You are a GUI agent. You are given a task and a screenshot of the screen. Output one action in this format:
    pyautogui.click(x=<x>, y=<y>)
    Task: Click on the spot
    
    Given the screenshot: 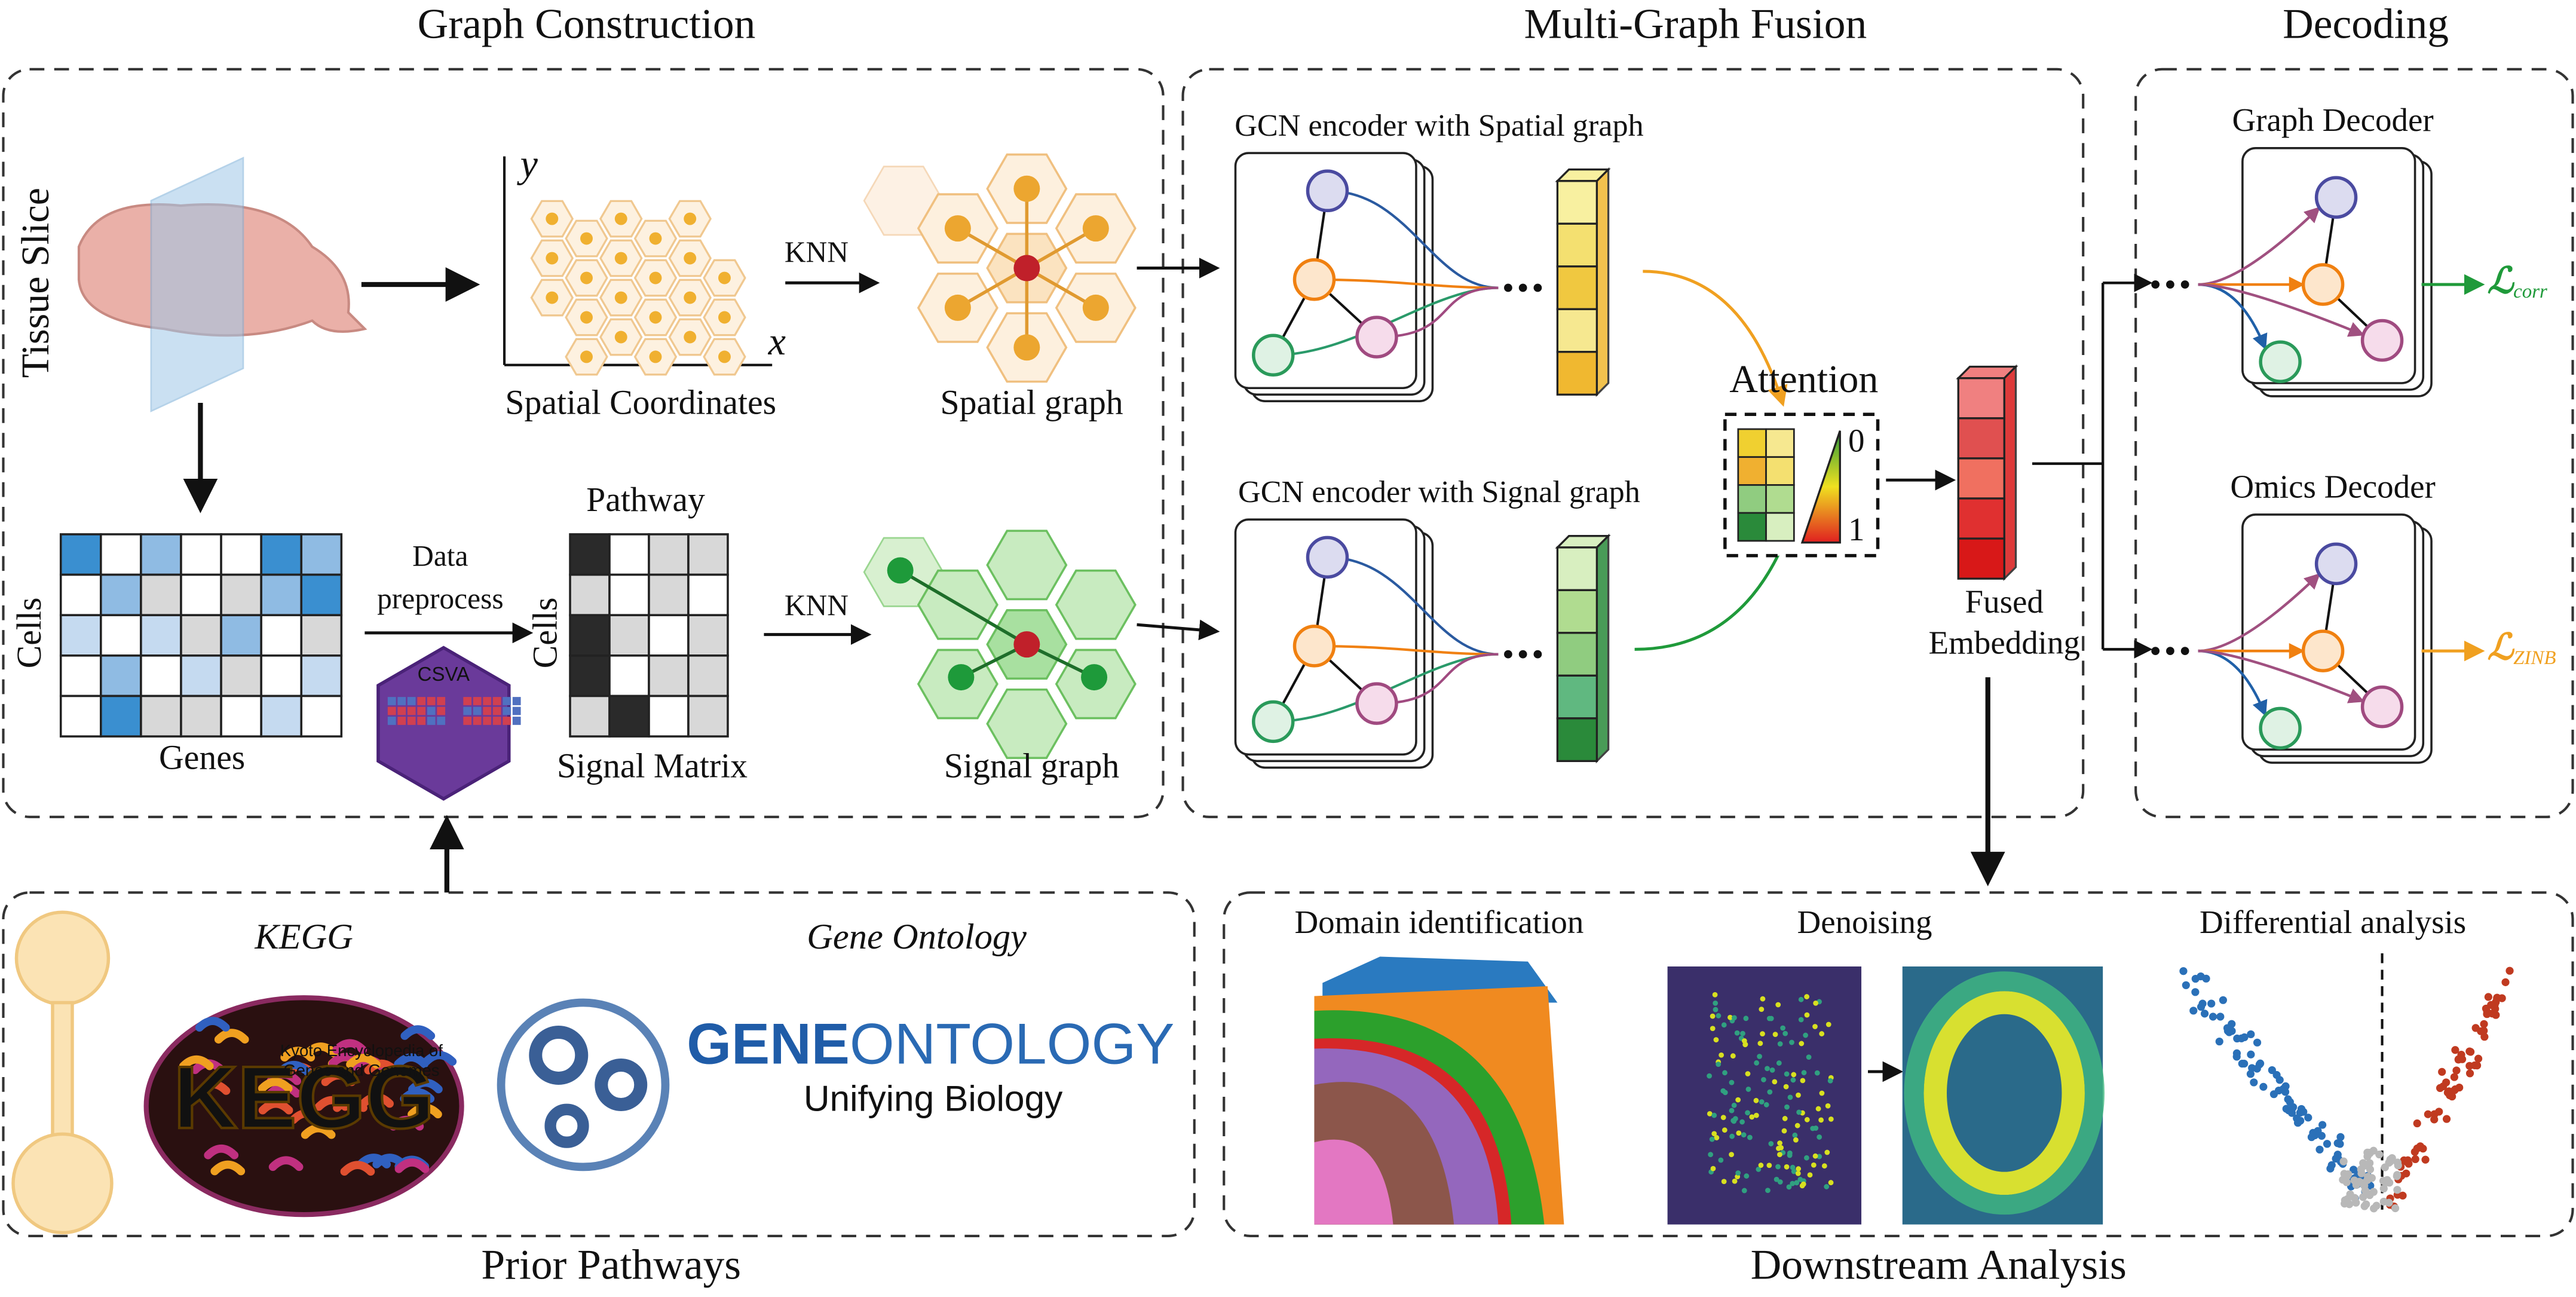 What is the action you would take?
    pyautogui.click(x=656, y=357)
    